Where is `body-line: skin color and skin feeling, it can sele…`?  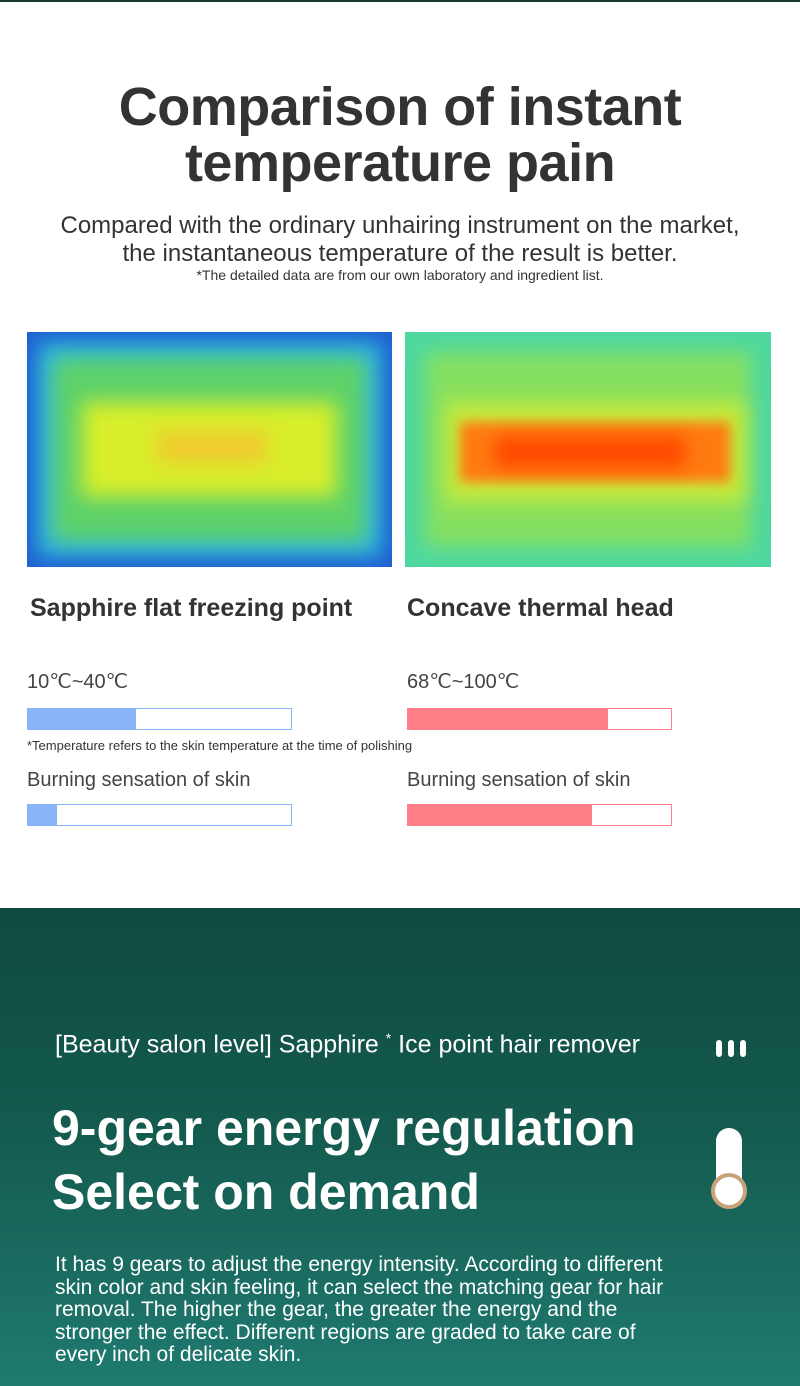 body-line: skin color and skin feeling, it can sele… is located at coordinates (359, 1287).